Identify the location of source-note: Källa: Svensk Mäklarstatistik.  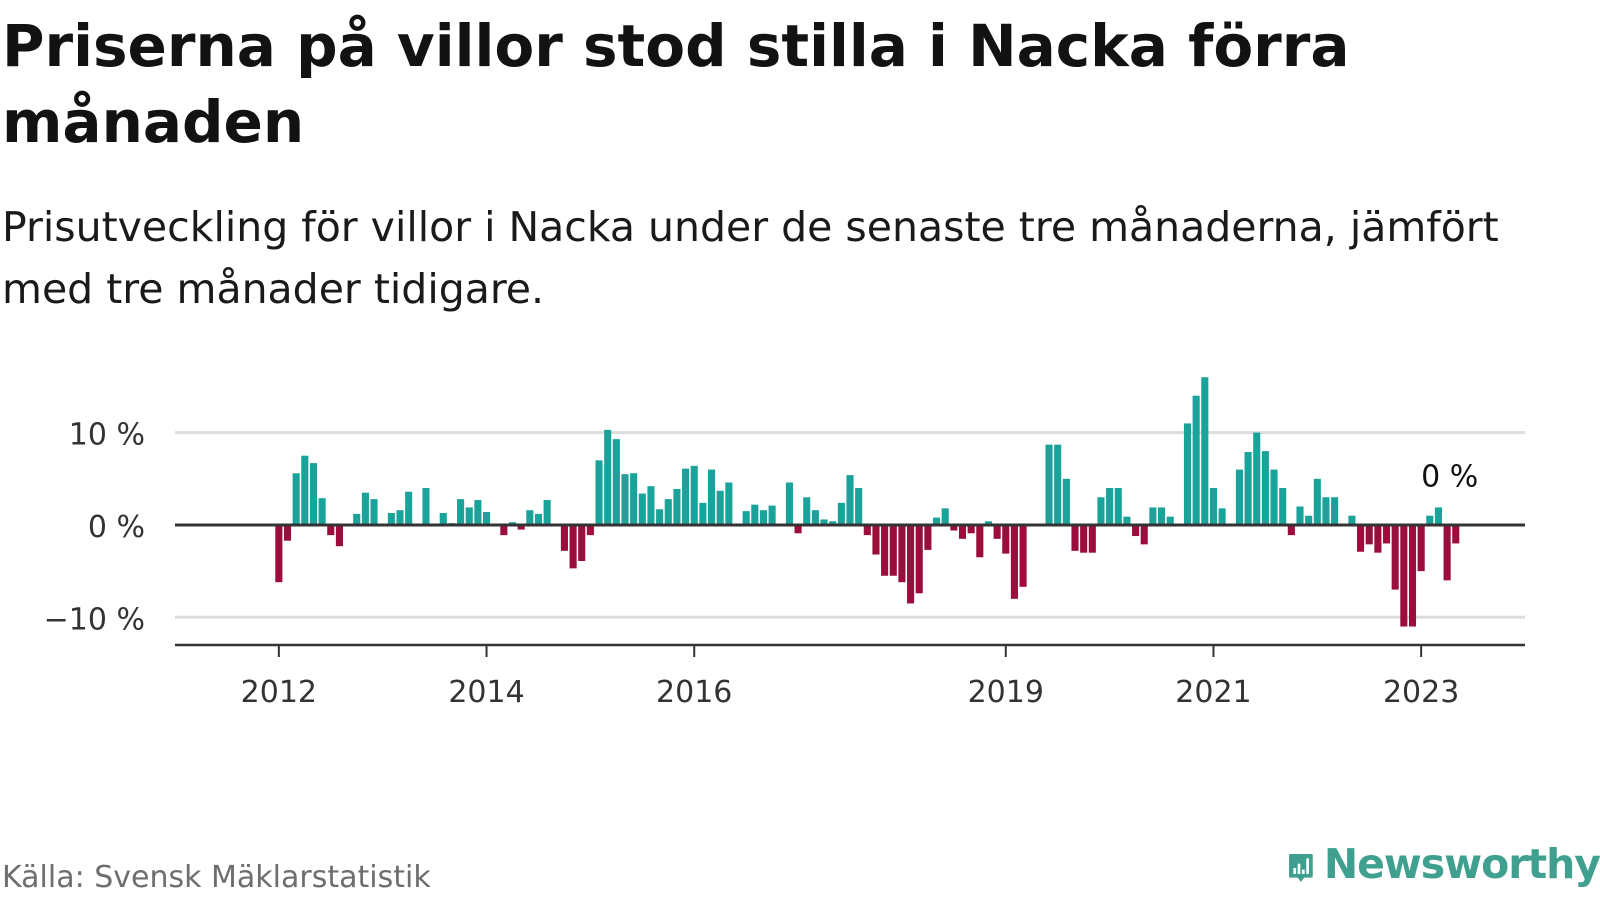
(216, 877).